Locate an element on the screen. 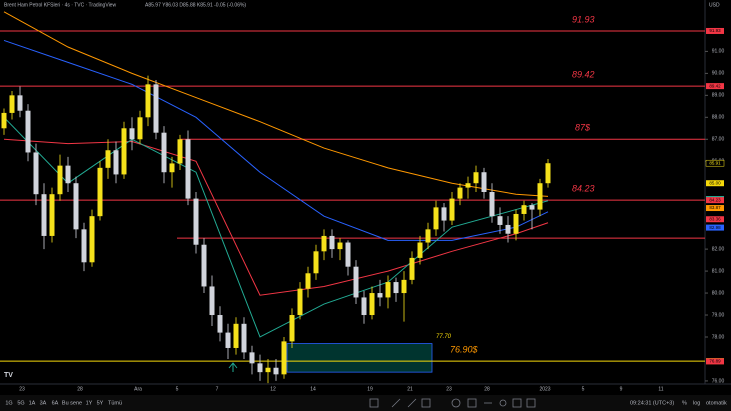 The image size is (731, 411). time-label: 19 is located at coordinates (370, 389).